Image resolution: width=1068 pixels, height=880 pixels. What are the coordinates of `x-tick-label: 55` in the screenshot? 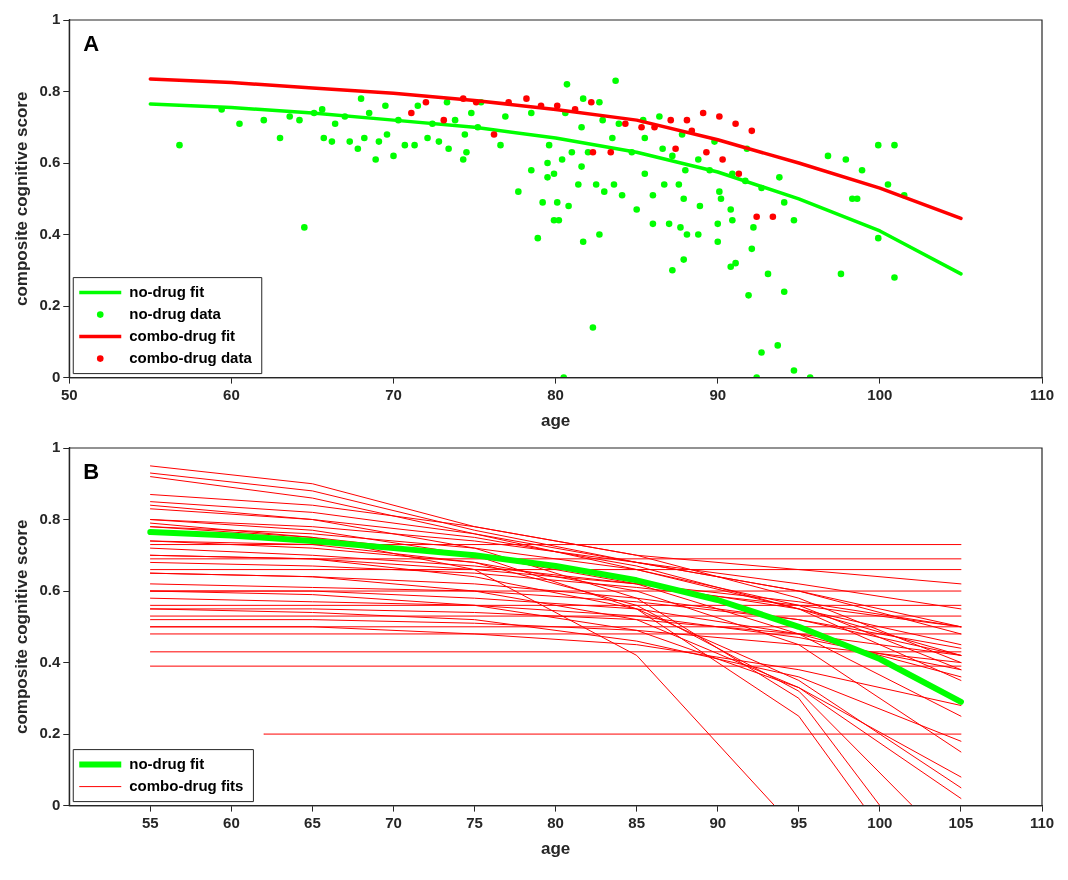 It's located at (150, 822).